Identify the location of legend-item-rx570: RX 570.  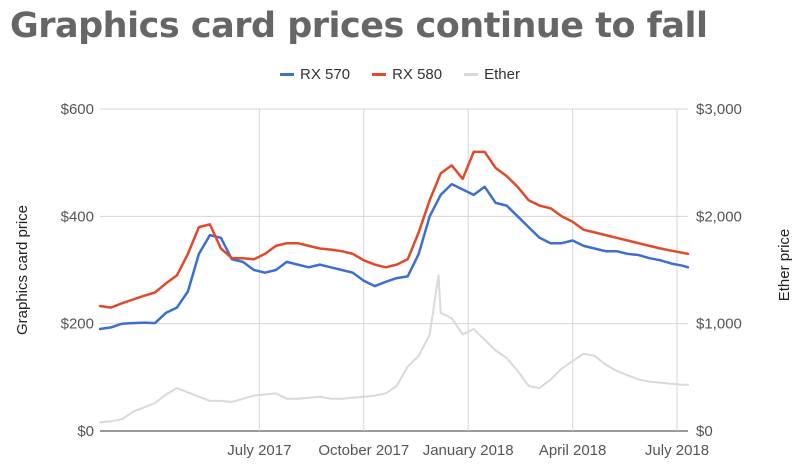
(315, 74).